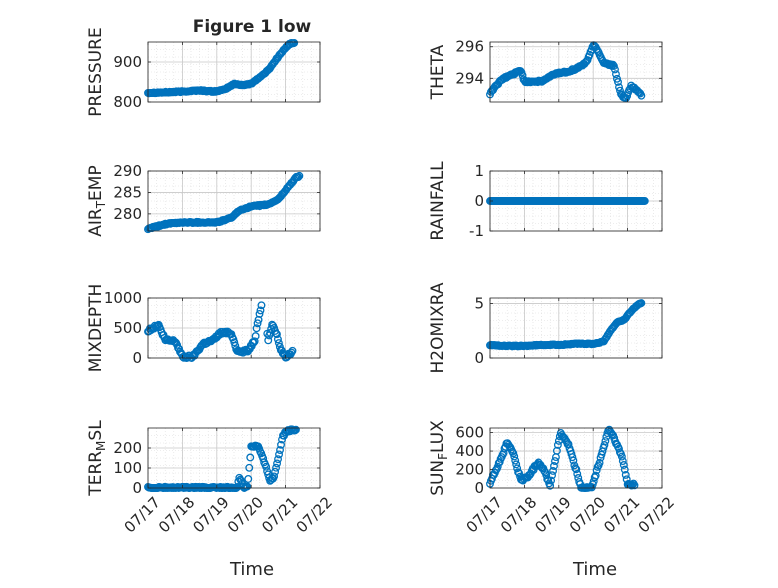  I want to click on y-tick-label: 280, so click(127, 214).